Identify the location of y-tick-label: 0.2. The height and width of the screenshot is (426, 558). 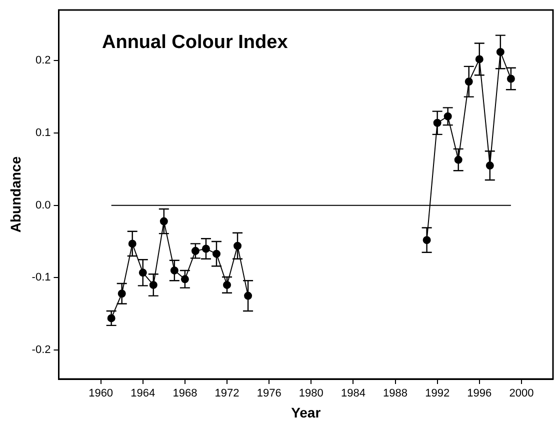
(43, 60).